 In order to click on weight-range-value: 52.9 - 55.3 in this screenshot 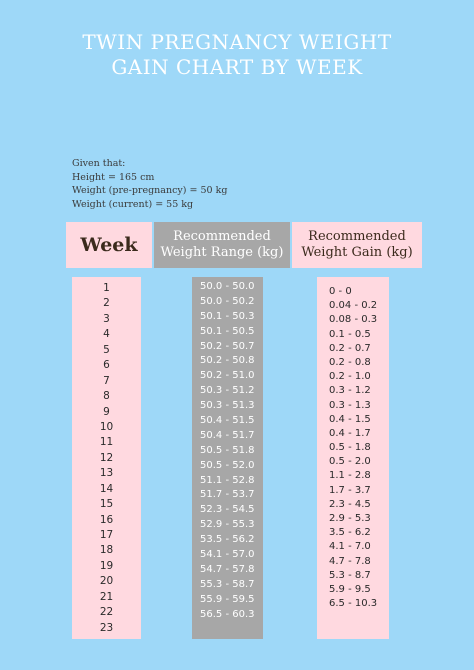, I will do `click(227, 525)`.